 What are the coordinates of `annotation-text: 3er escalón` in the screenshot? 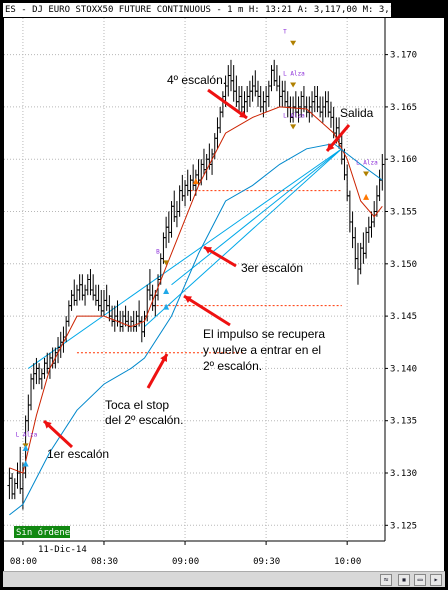 It's located at (272, 268).